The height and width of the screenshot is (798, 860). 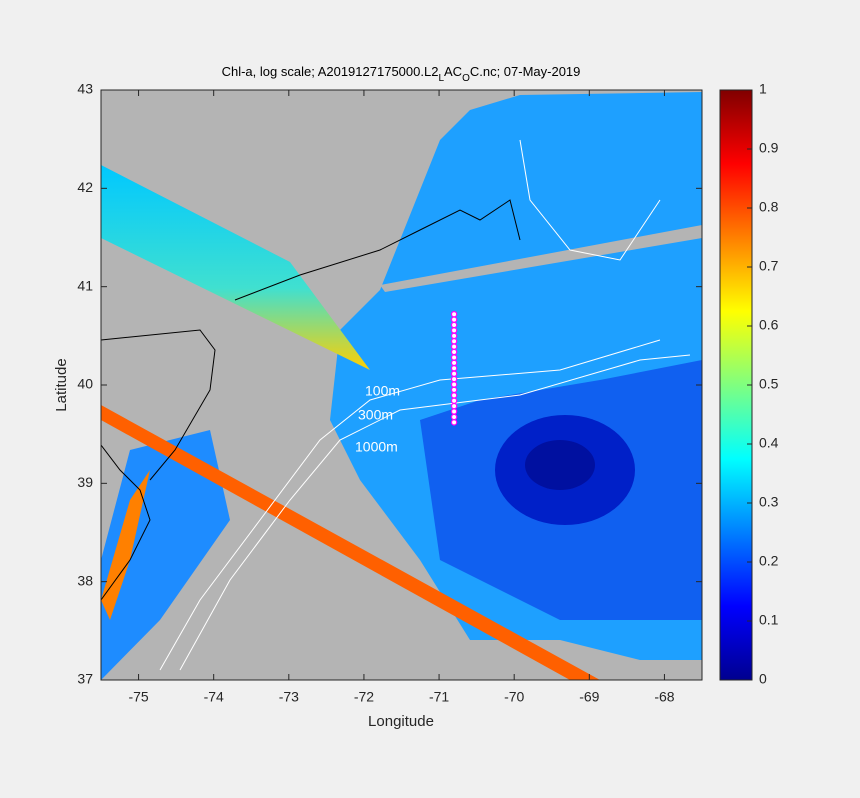 What do you see at coordinates (514, 697) in the screenshot?
I see `x-tick-label: -70` at bounding box center [514, 697].